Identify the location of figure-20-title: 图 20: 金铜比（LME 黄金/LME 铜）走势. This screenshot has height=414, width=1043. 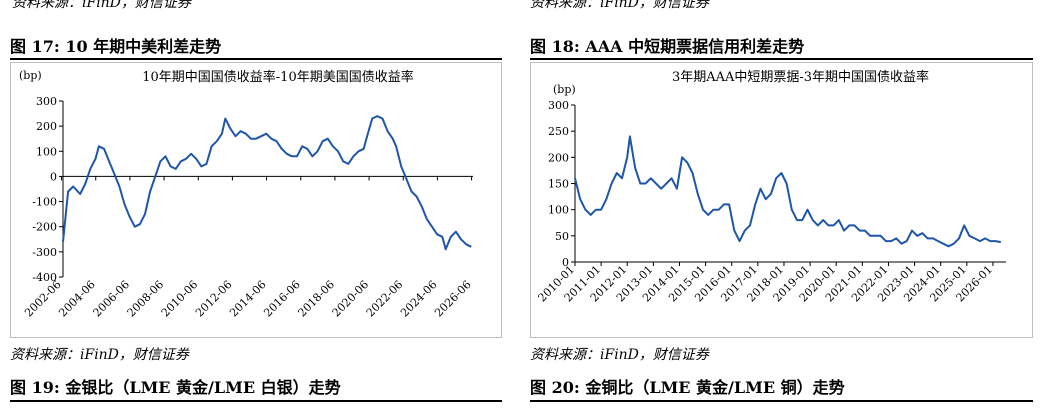
(687, 387).